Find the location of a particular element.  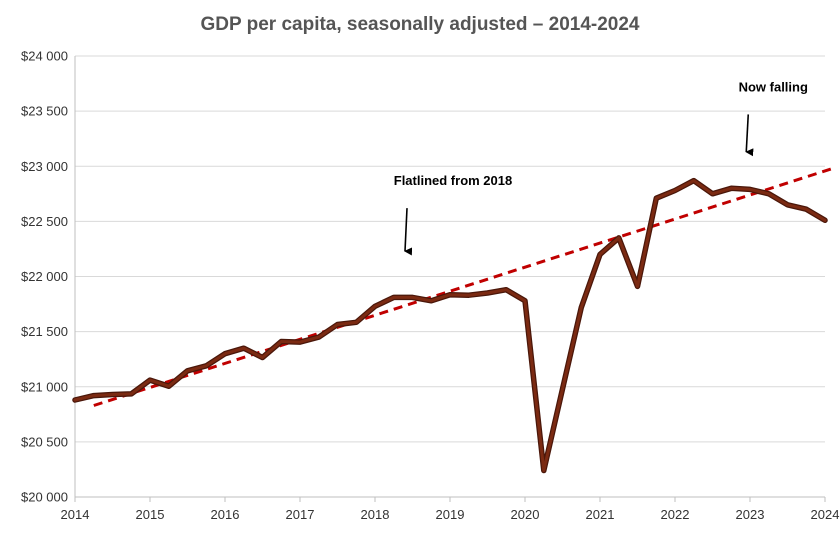

x-tick-label: 2018 is located at coordinates (375, 514).